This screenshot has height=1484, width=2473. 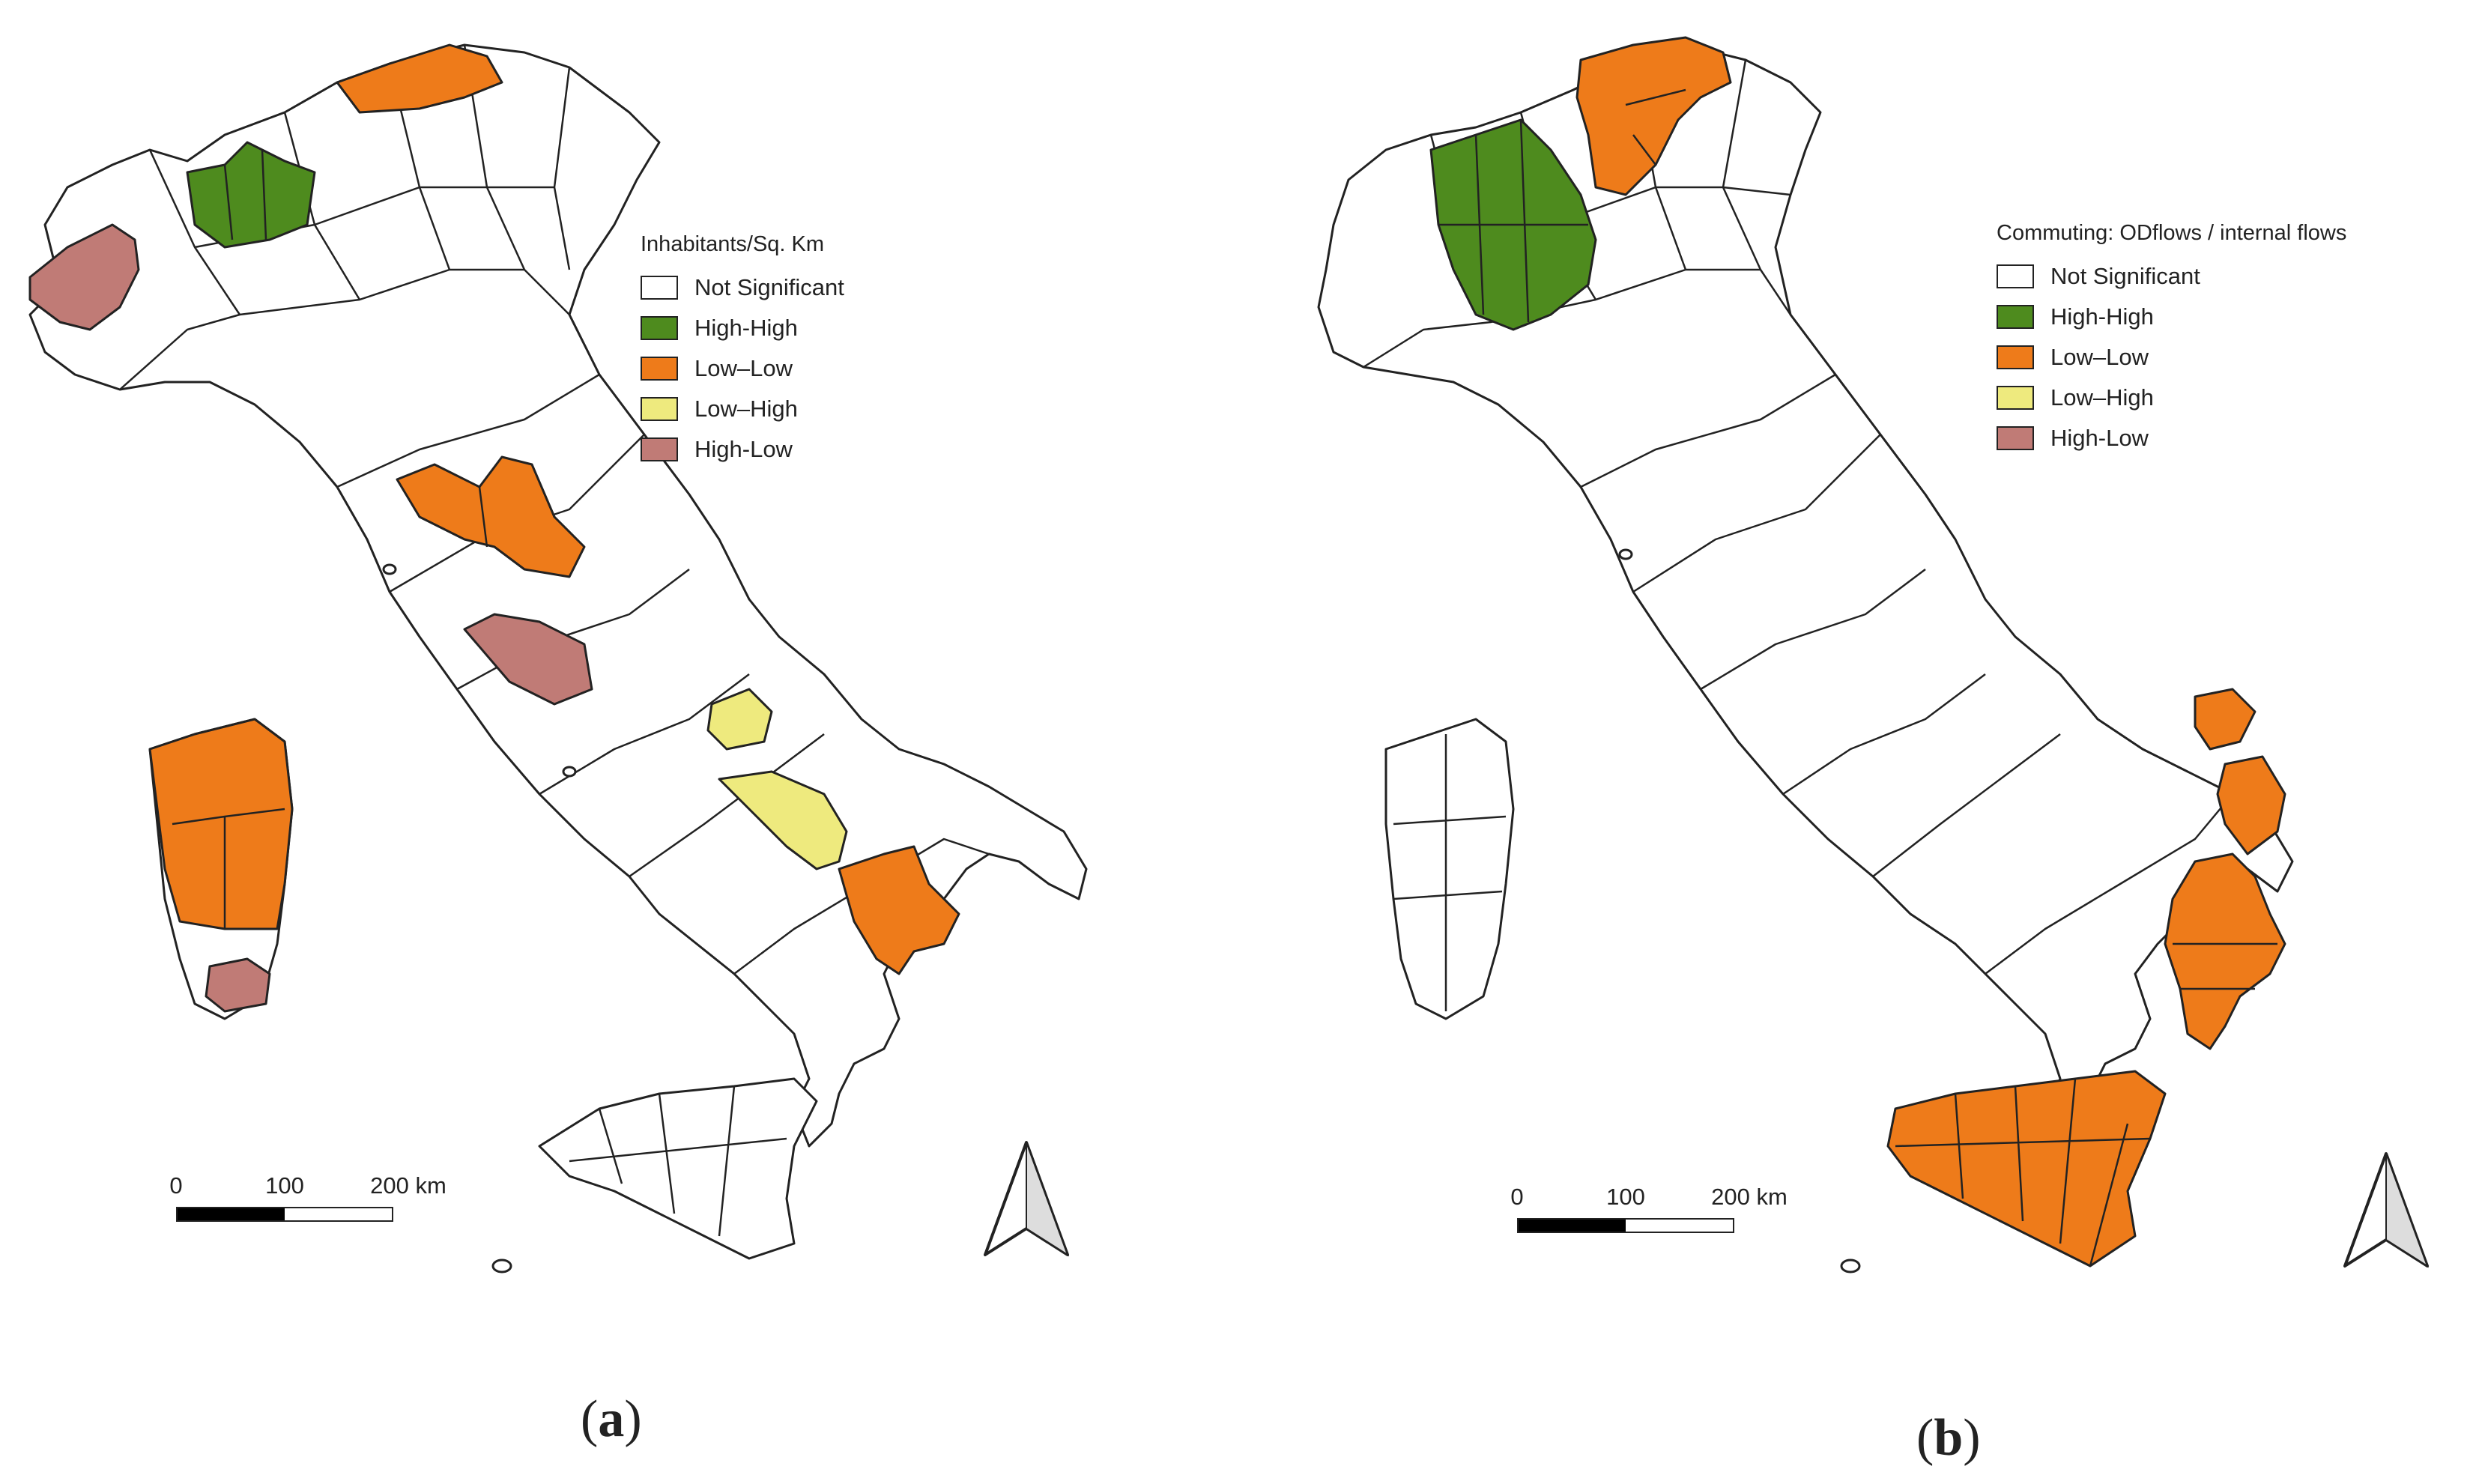 What do you see at coordinates (783, 820) in the screenshot?
I see `region-low-high-a2` at bounding box center [783, 820].